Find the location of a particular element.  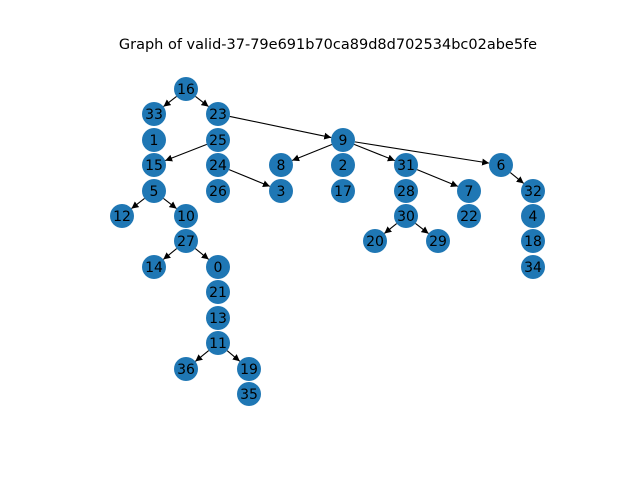

node-label: 0 is located at coordinates (218, 268).